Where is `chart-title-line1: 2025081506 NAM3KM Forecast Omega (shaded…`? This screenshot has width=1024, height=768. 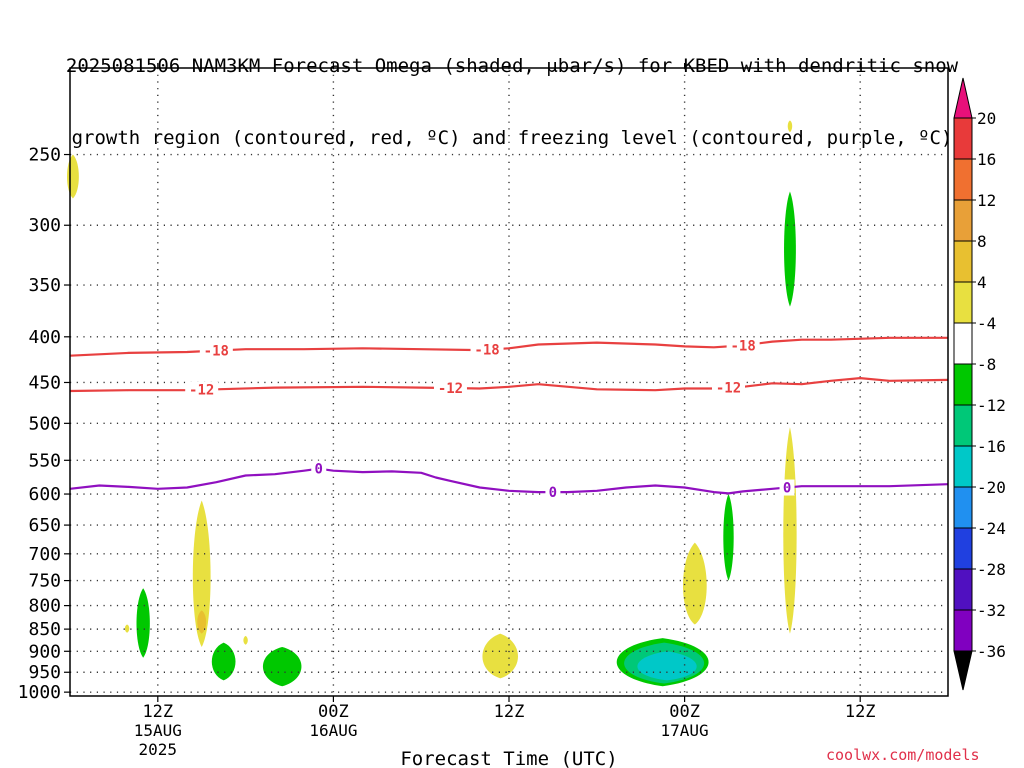 chart-title-line1: 2025081506 NAM3KM Forecast Omega (shaded… is located at coordinates (512, 66).